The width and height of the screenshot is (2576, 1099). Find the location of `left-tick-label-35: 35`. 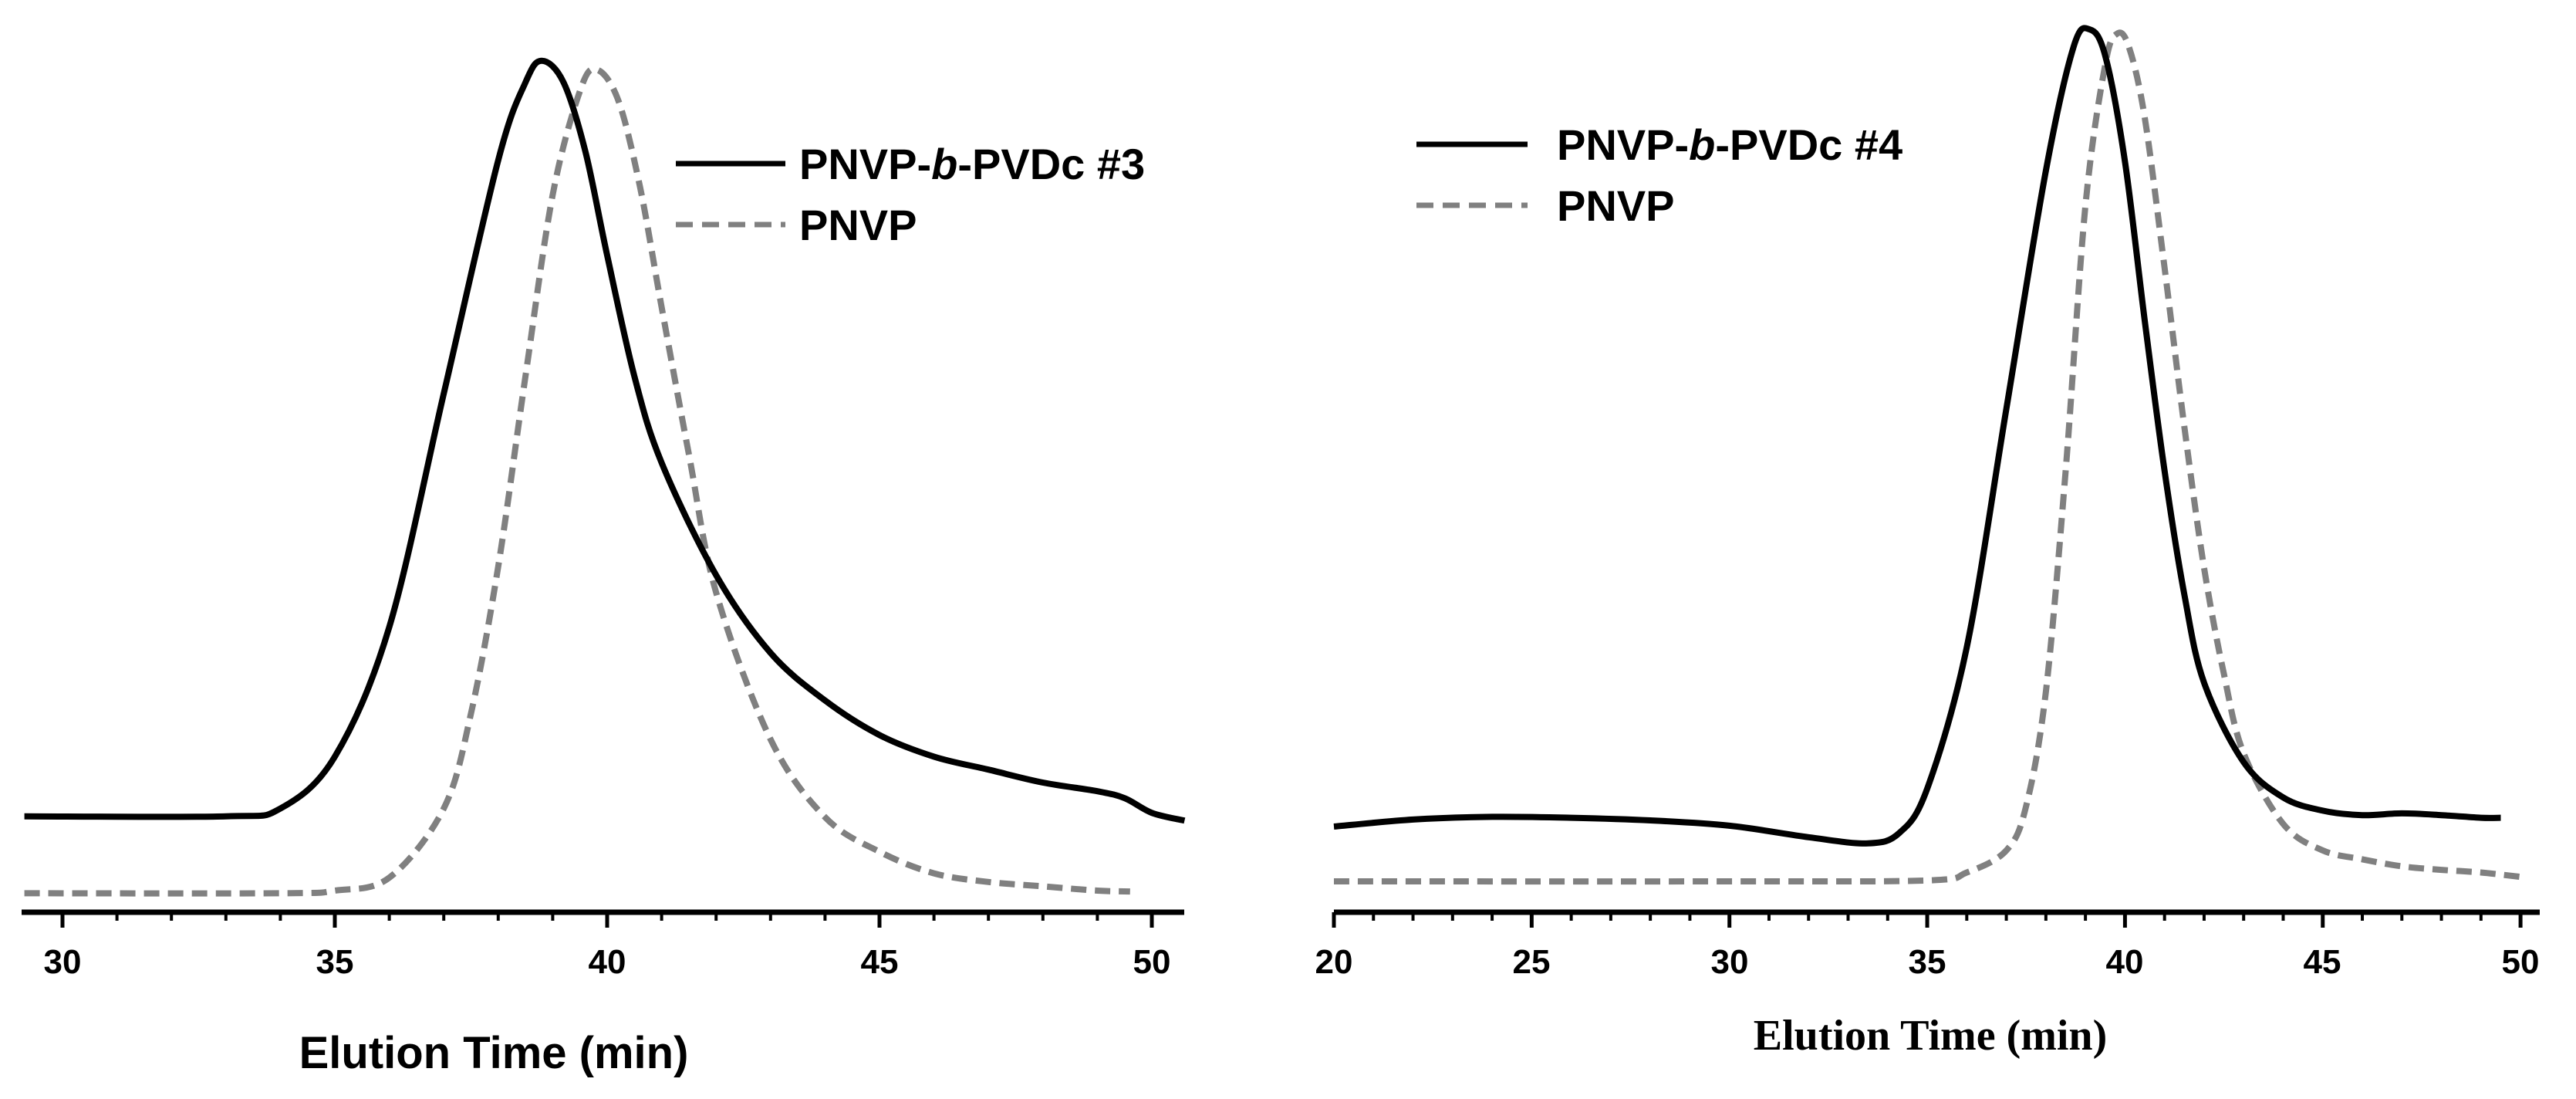

left-tick-label-35: 35 is located at coordinates (335, 962).